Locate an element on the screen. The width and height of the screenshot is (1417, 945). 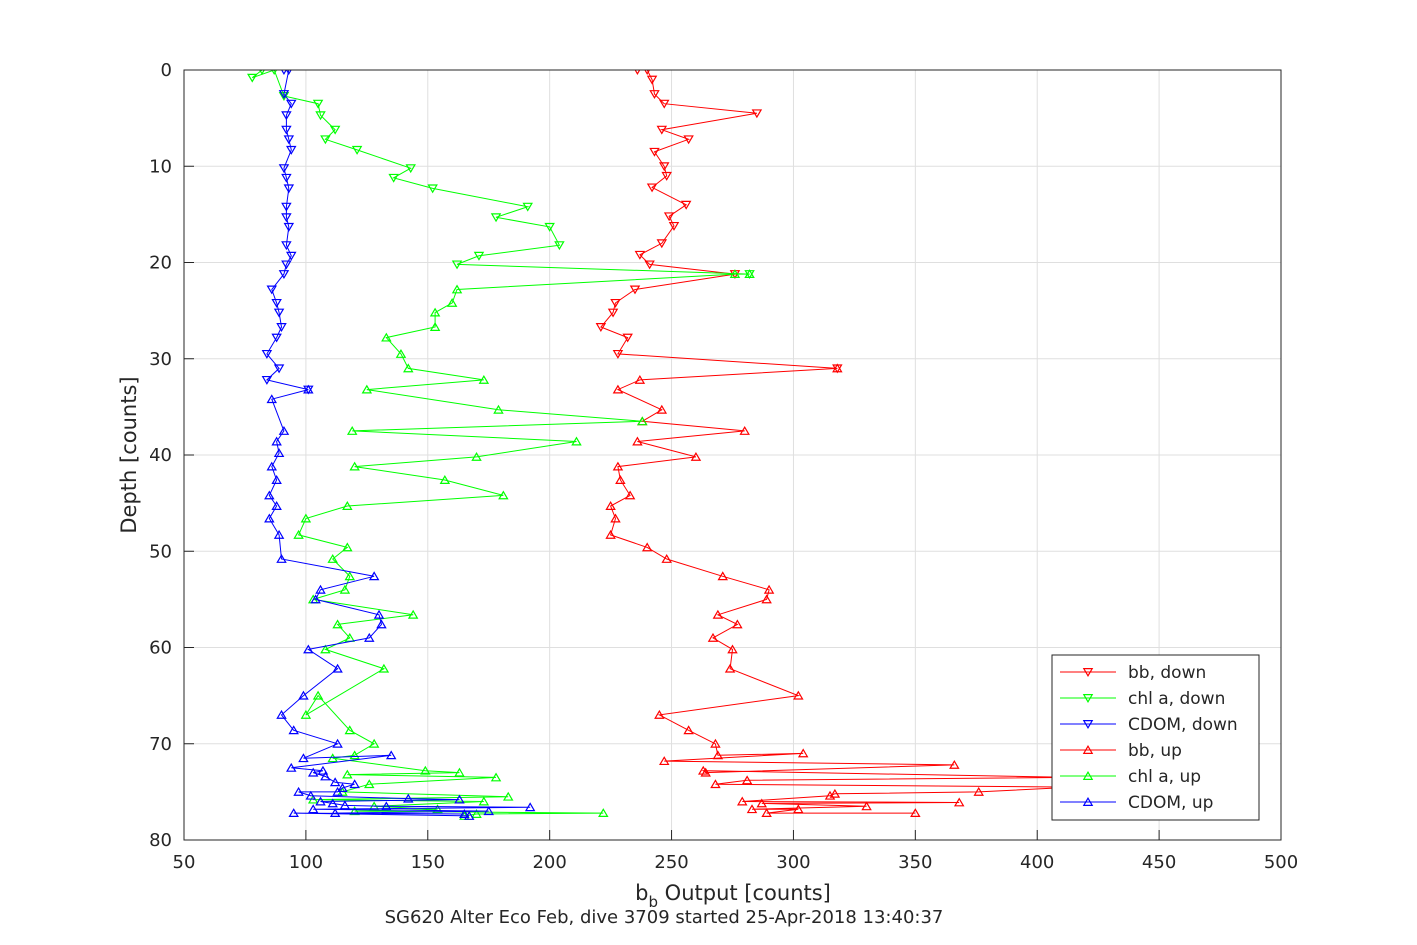
y-tick-label: 20 is located at coordinates (160, 263).